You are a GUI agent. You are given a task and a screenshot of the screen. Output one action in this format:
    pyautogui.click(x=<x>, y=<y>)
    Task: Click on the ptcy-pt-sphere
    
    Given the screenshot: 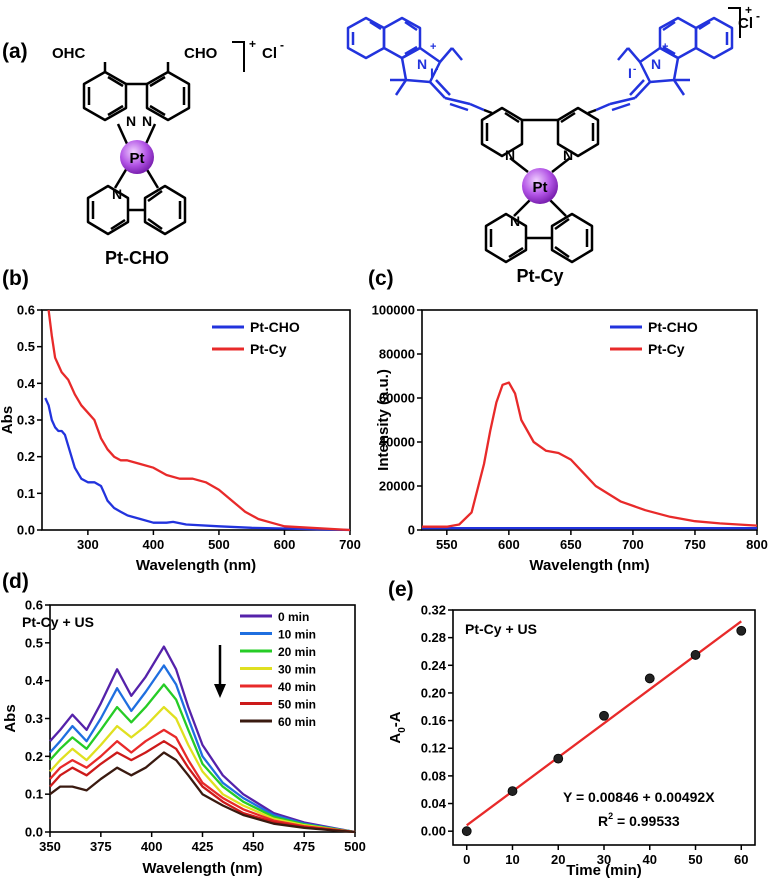 What is the action you would take?
    pyautogui.click(x=540, y=186)
    